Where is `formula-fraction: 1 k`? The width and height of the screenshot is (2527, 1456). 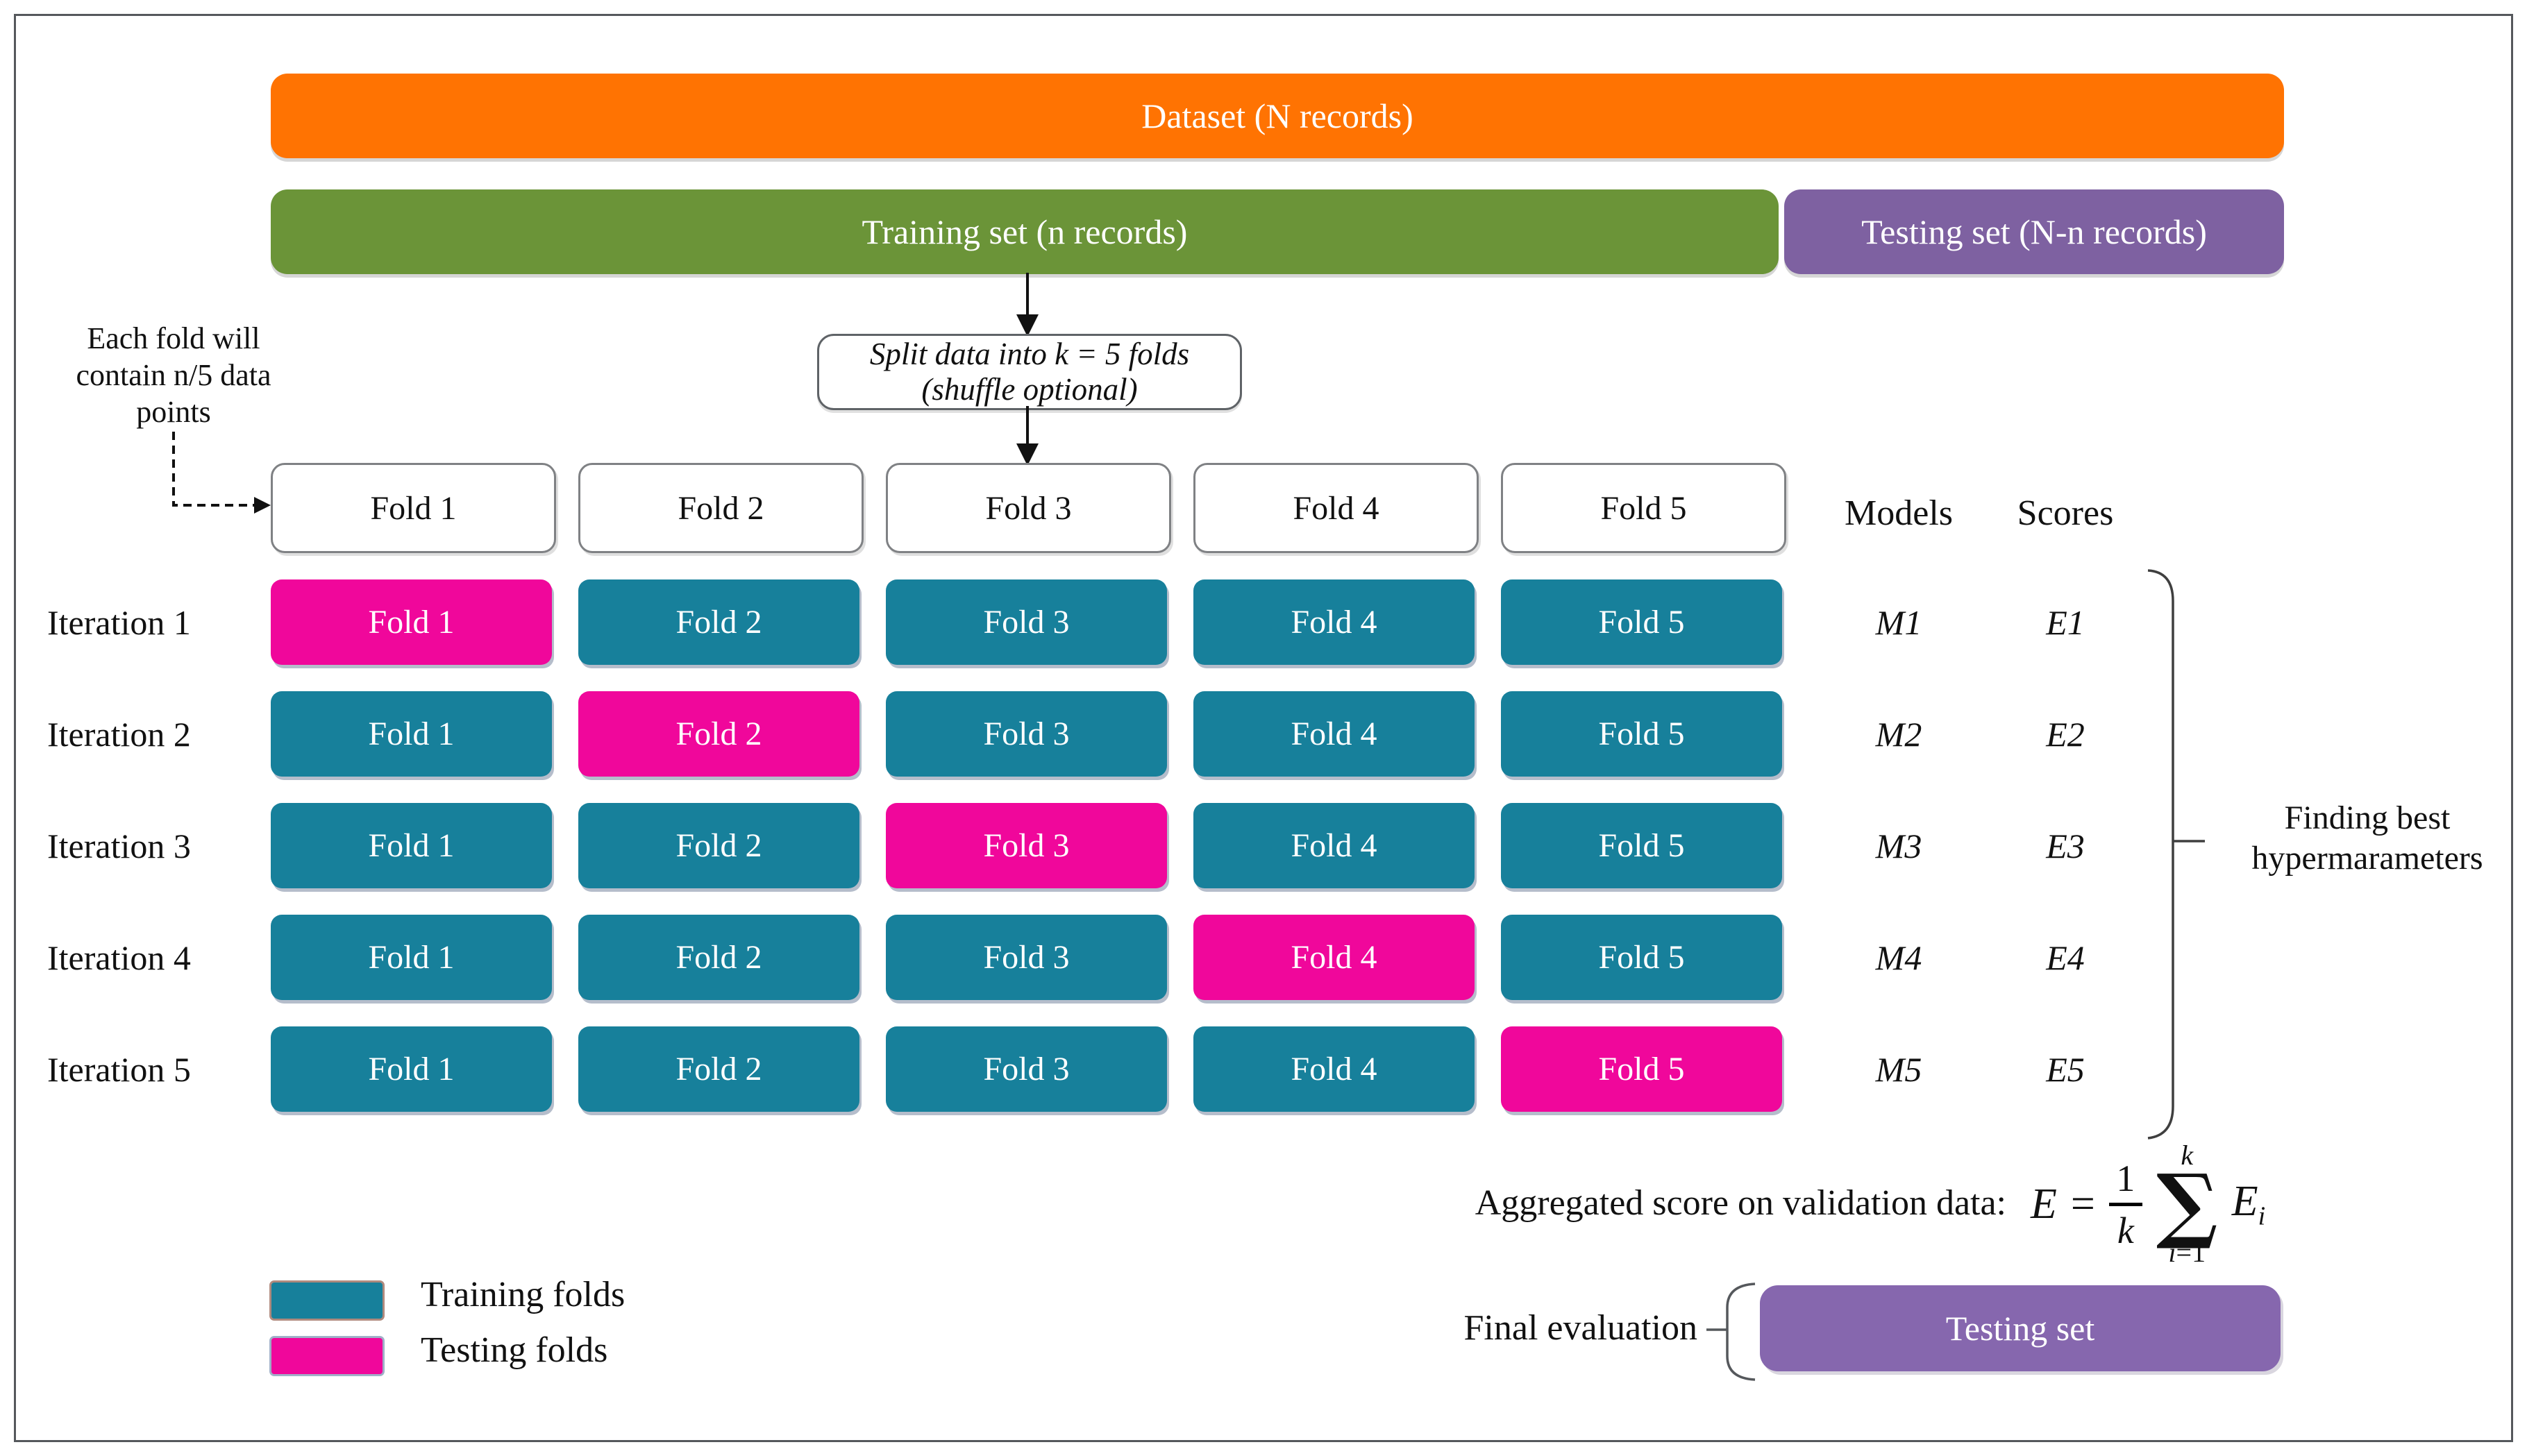 formula-fraction: 1 k is located at coordinates (2125, 1204).